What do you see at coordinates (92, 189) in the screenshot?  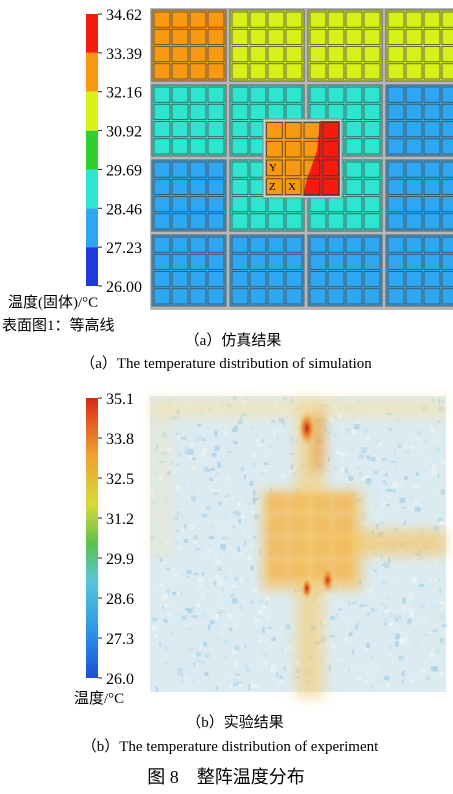 I see `sim-colorbar-band` at bounding box center [92, 189].